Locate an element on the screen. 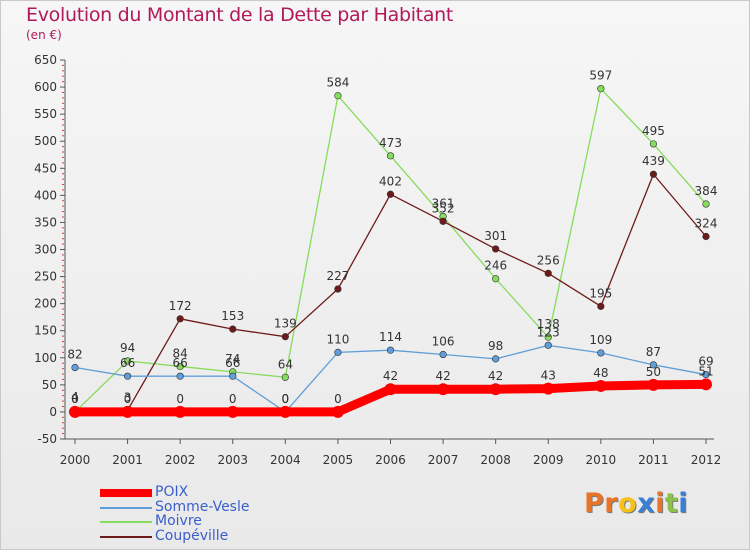  legend-label: Moivre is located at coordinates (178, 521).